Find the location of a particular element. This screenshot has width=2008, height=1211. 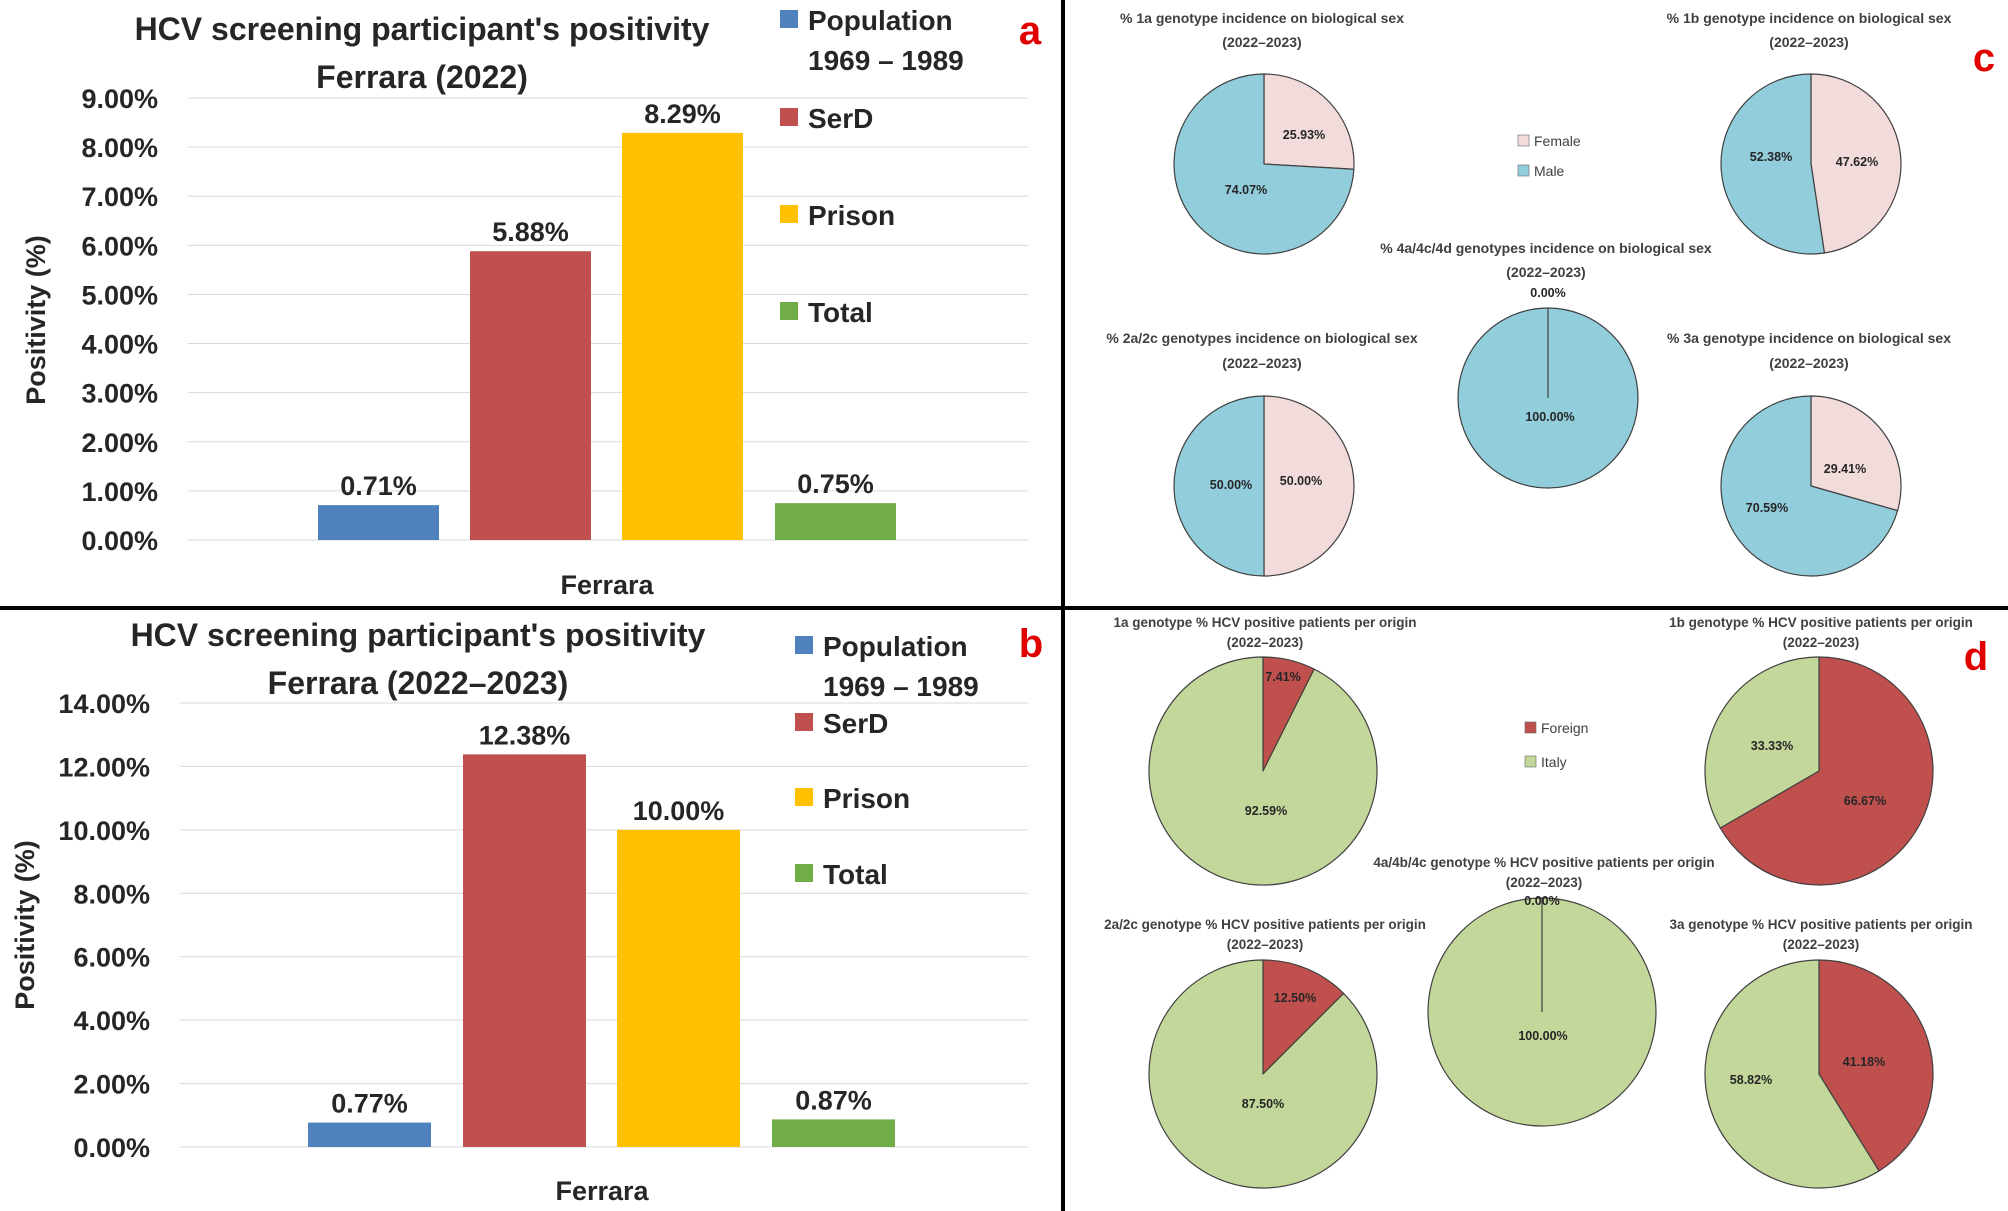

pie-legend-label: Foreign is located at coordinates (1564, 728).